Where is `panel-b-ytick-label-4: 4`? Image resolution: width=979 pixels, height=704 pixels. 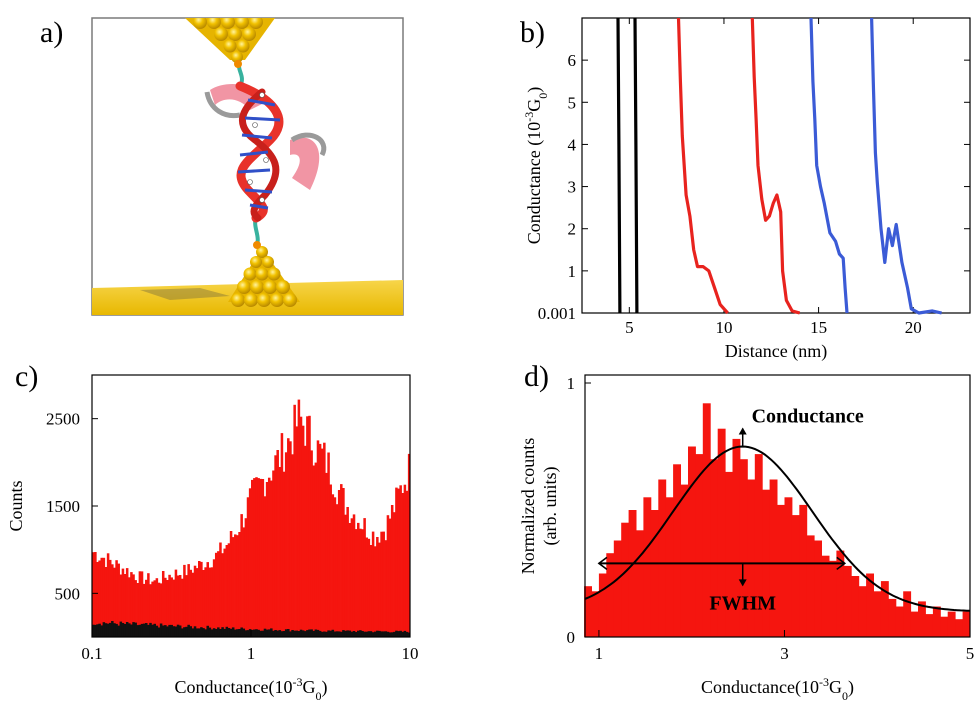 panel-b-ytick-label-4: 4 is located at coordinates (572, 144).